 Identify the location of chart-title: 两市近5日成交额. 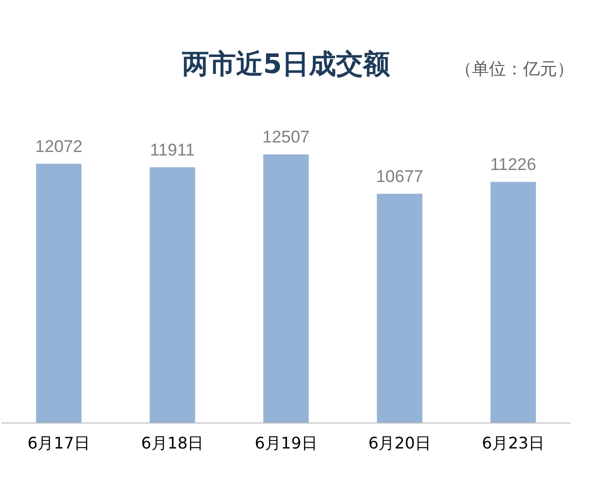
(286, 64).